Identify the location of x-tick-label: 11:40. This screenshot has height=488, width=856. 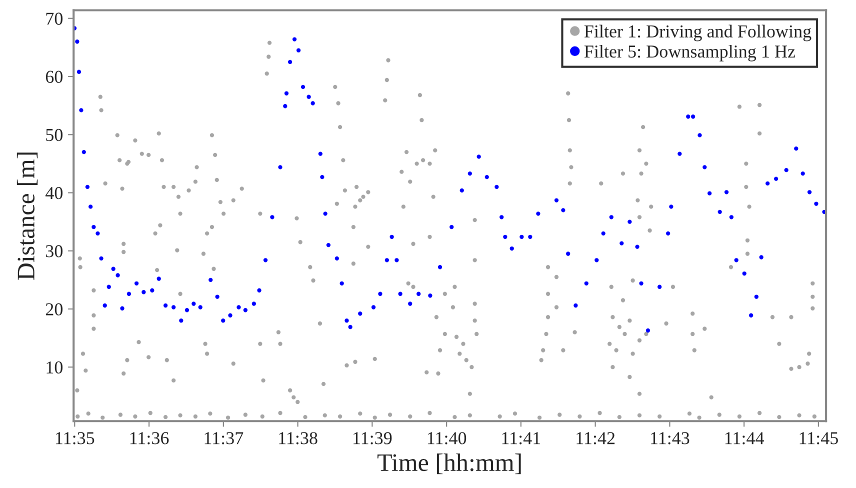
(447, 438).